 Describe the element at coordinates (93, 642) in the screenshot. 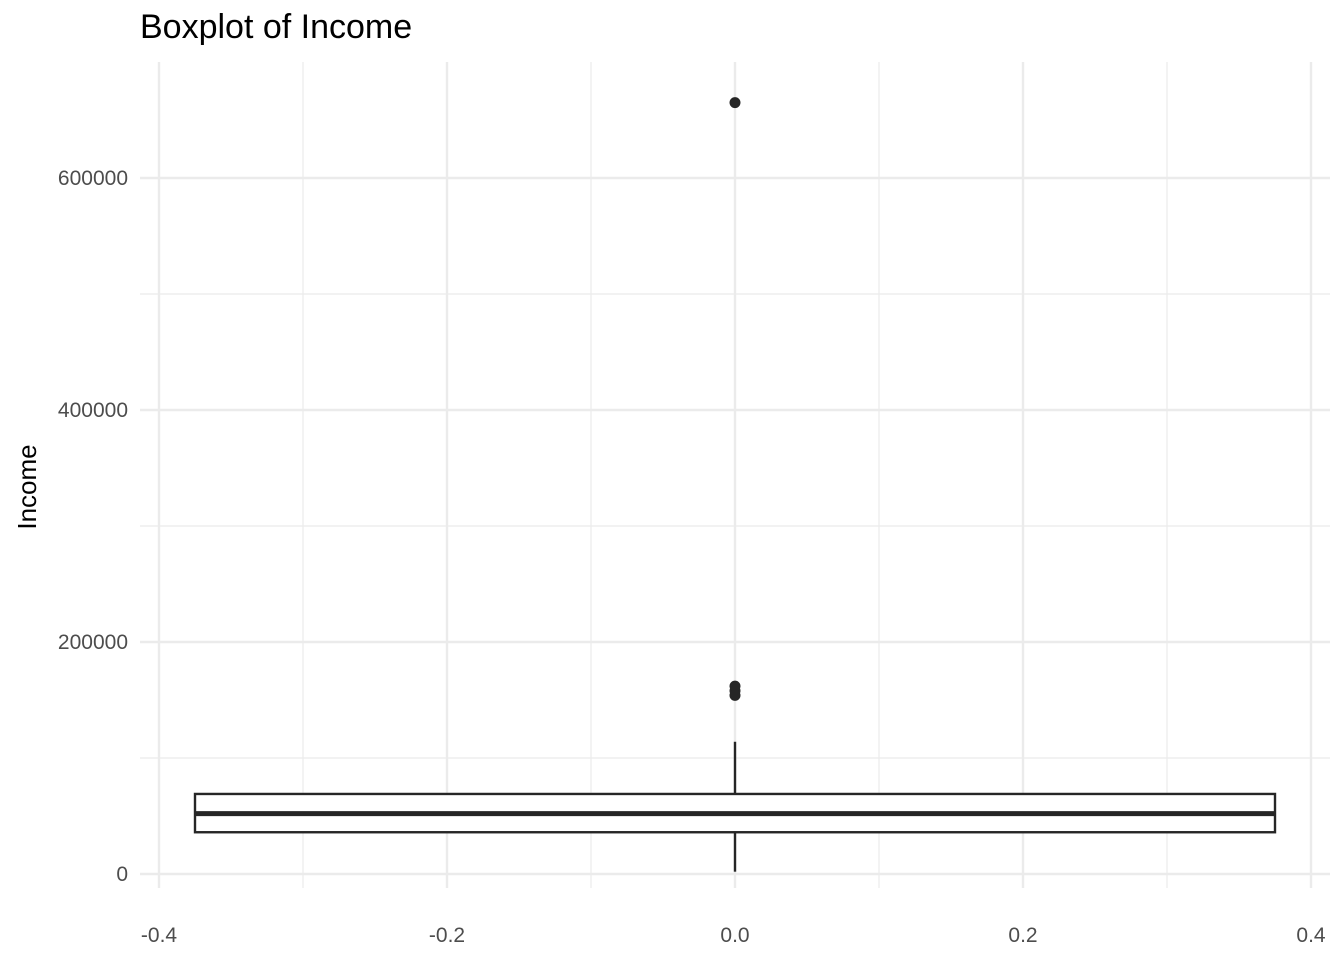

I see `y-tick-label: 200000` at that location.